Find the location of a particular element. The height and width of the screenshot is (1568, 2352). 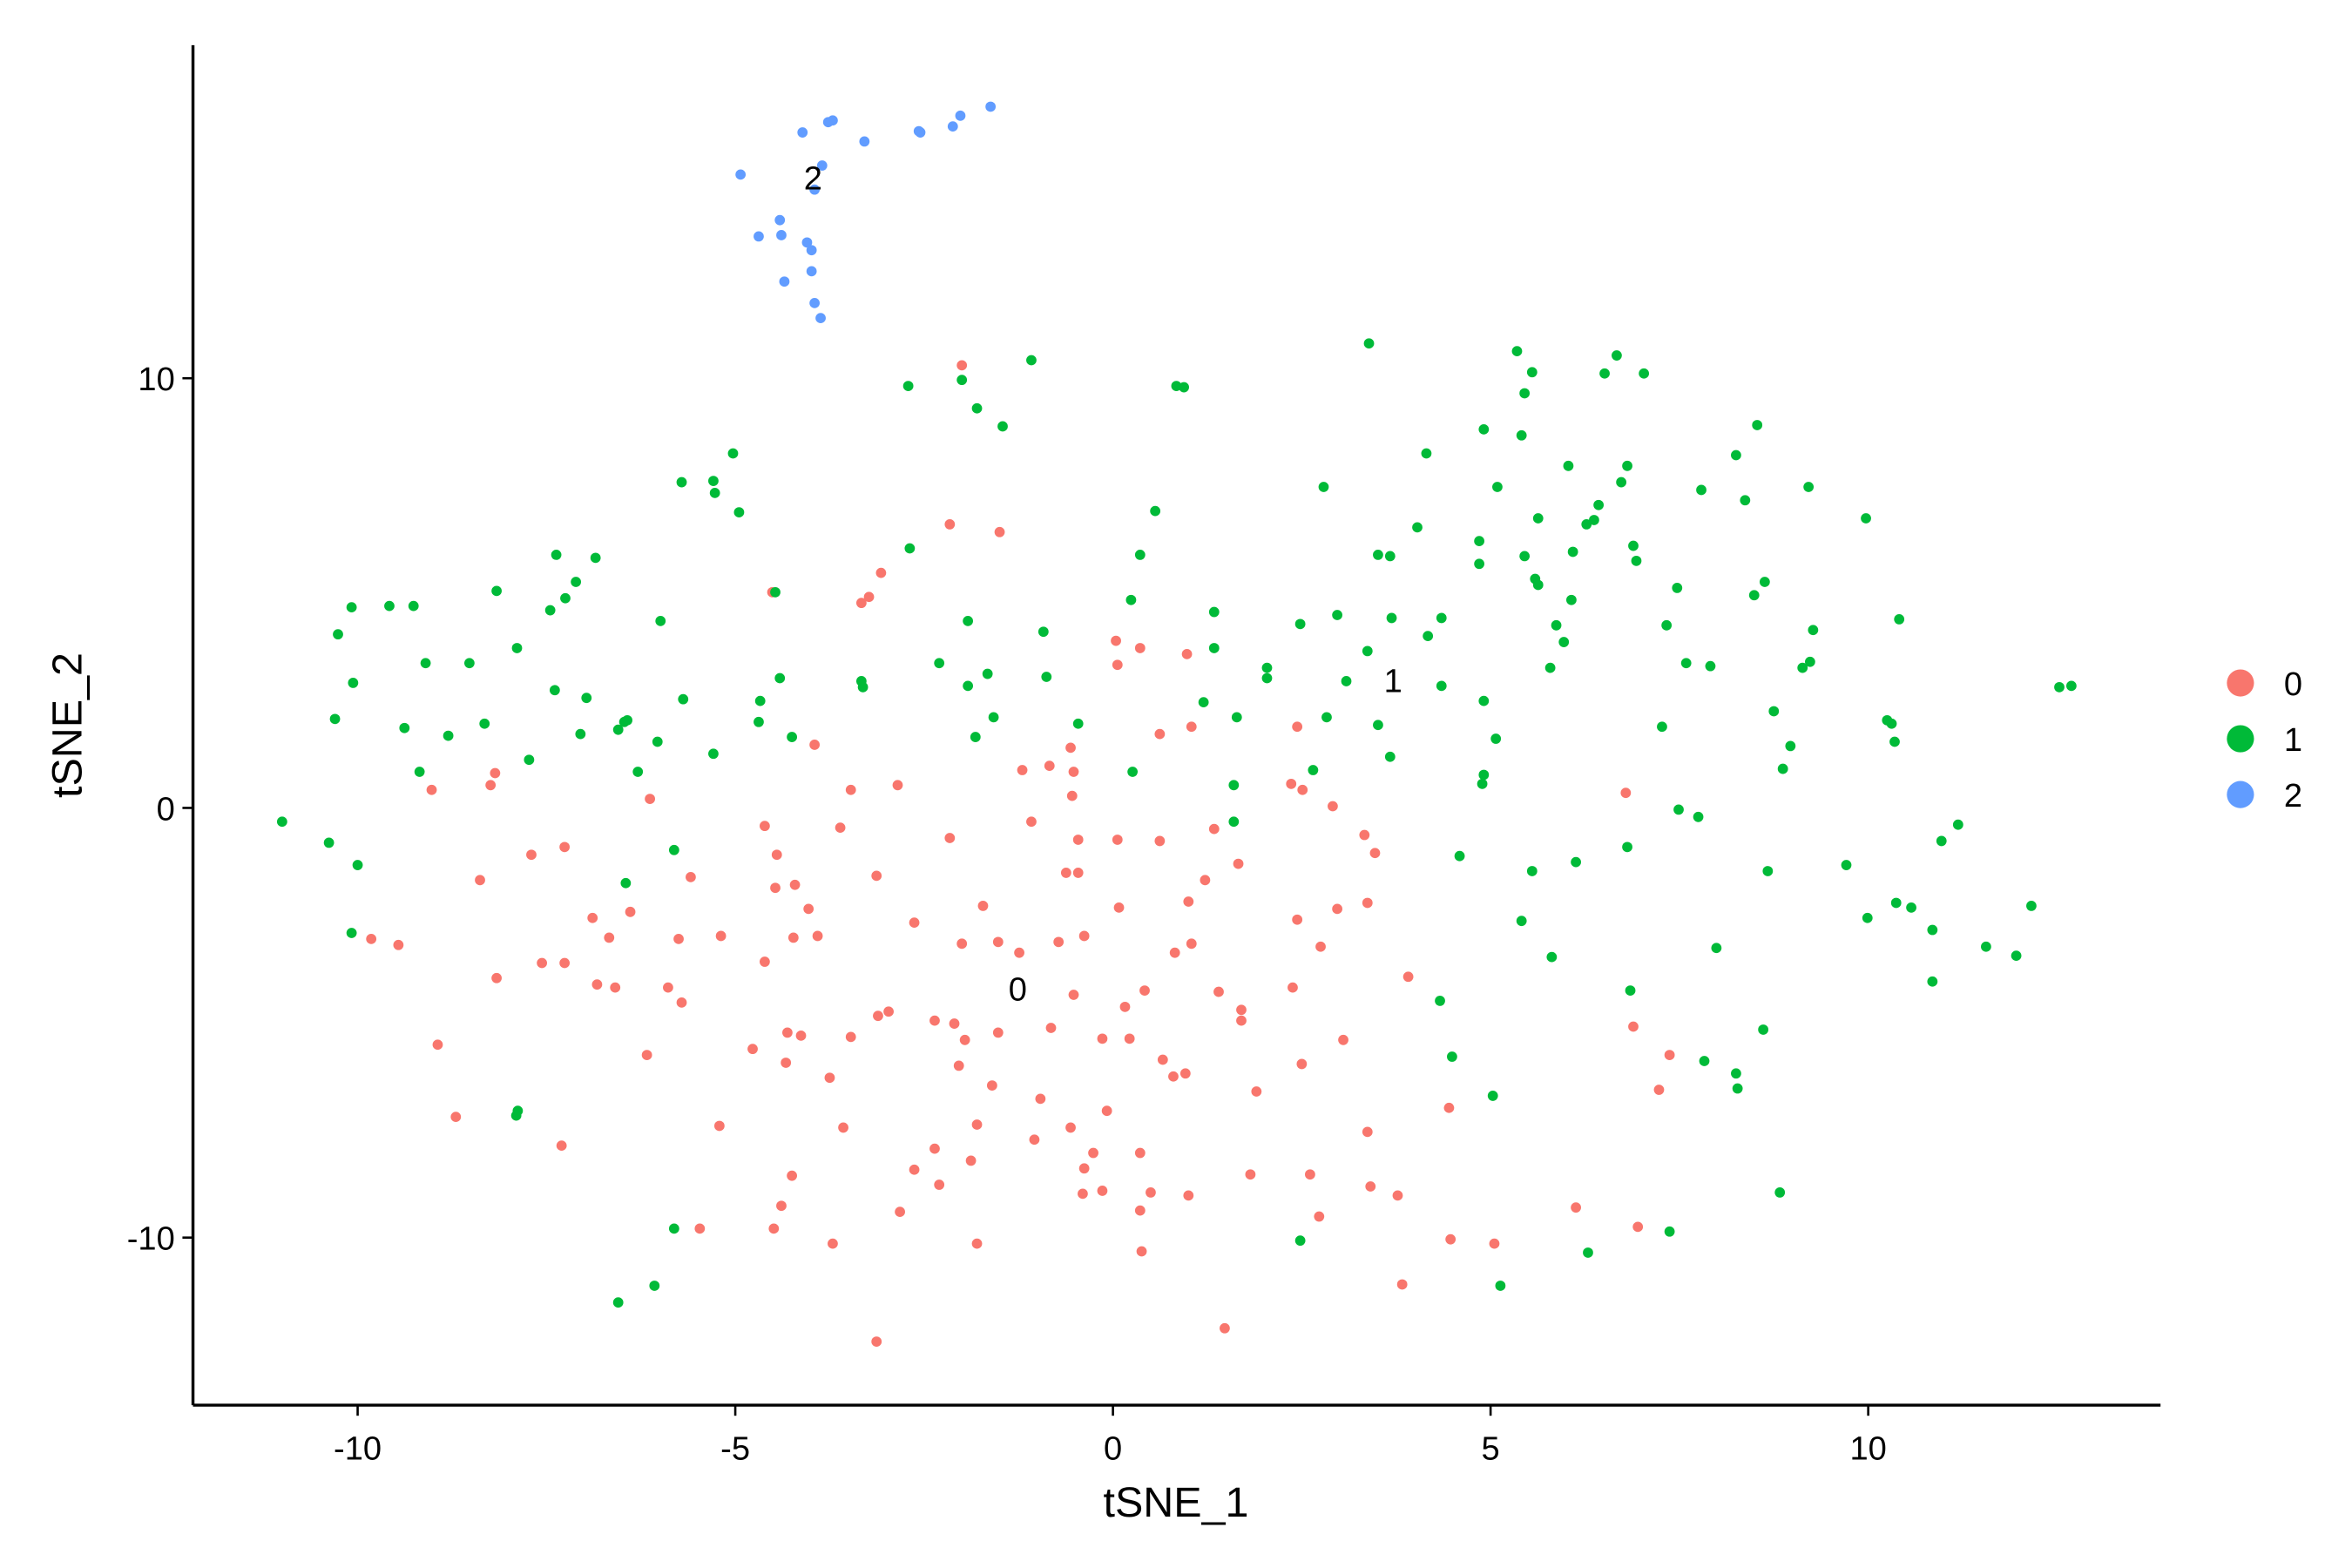

legend-swatch is located at coordinates (2240, 739).